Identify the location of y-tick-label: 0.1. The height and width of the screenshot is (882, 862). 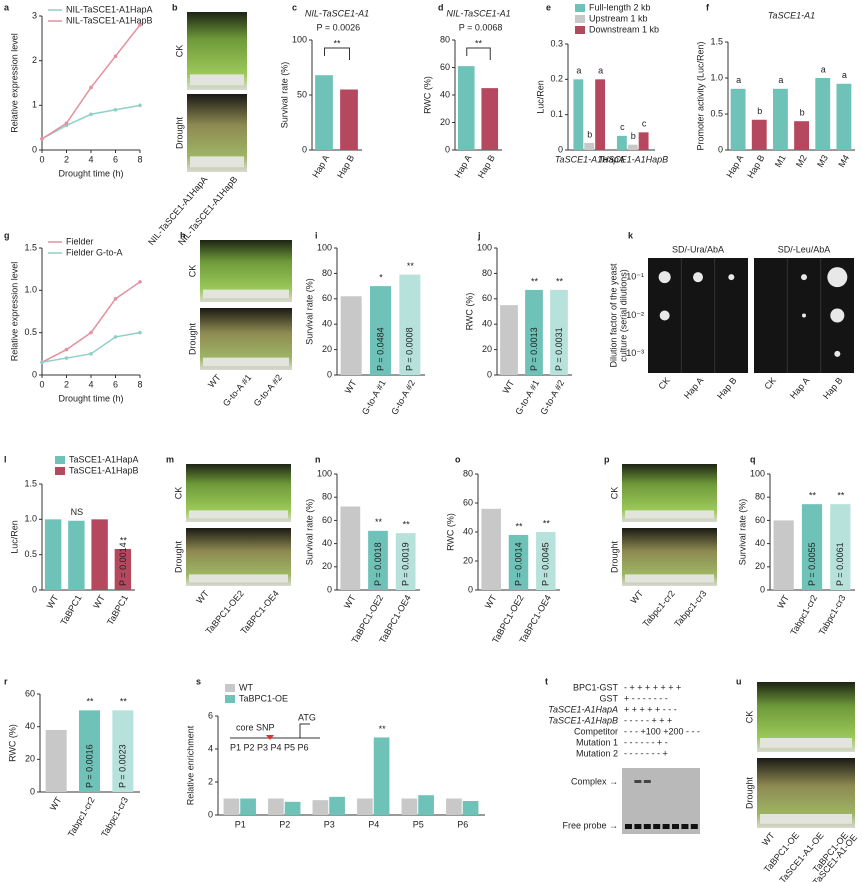
(556, 114).